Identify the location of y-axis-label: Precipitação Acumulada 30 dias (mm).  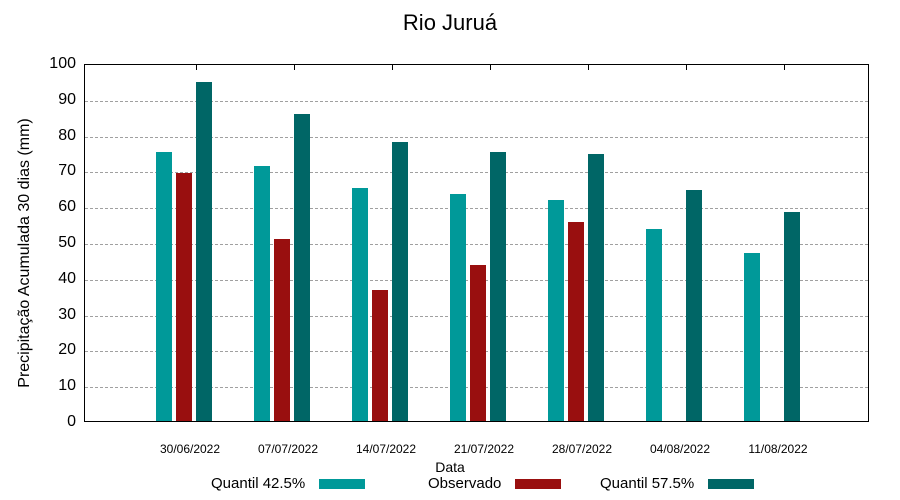
(24, 253).